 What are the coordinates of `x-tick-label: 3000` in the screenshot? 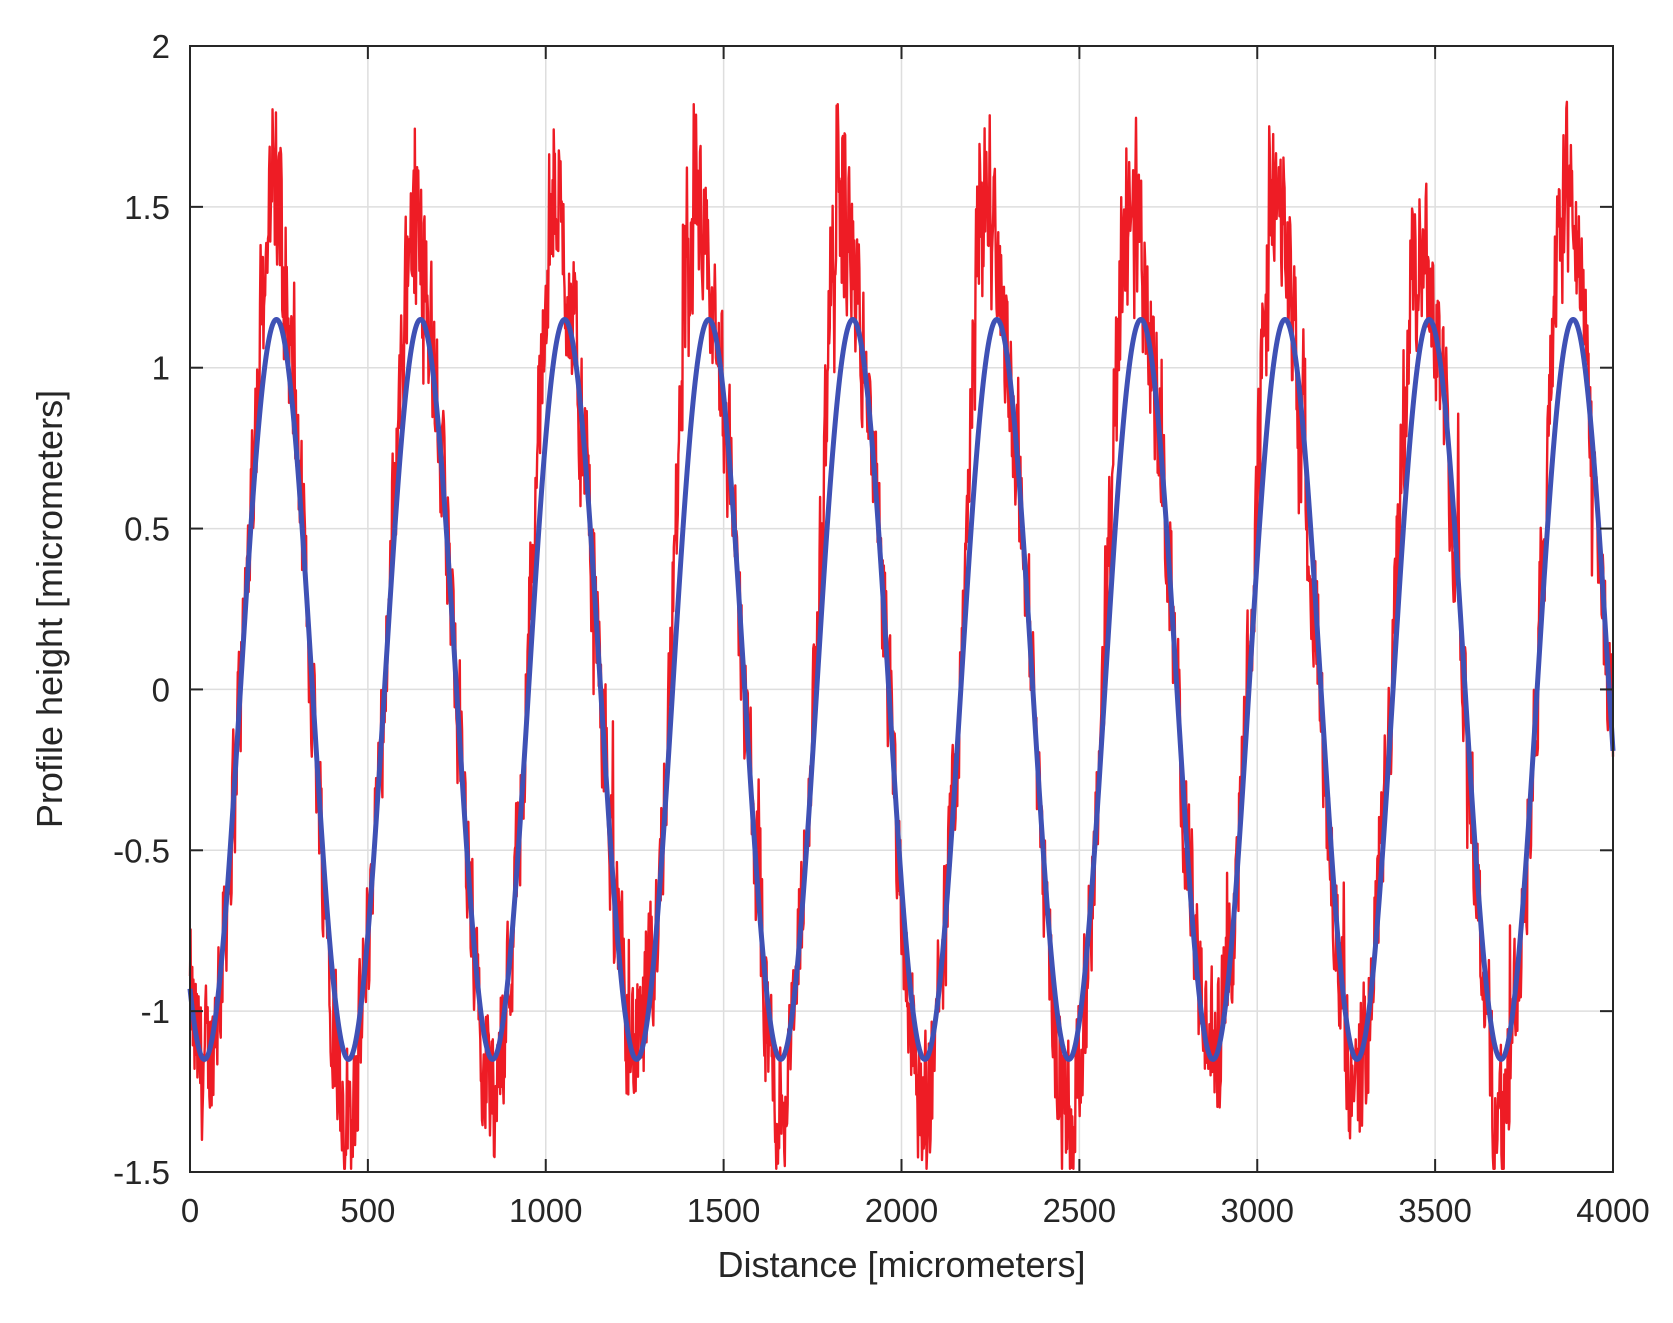 It's located at (1257, 1210).